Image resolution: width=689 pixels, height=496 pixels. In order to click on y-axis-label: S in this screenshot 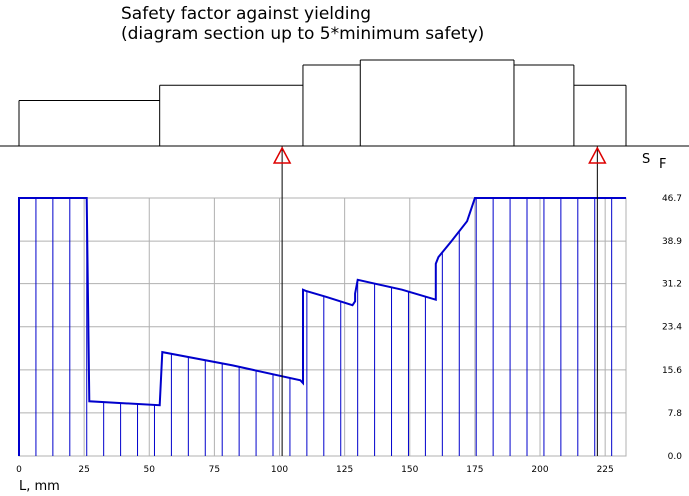, I will do `click(646, 159)`.